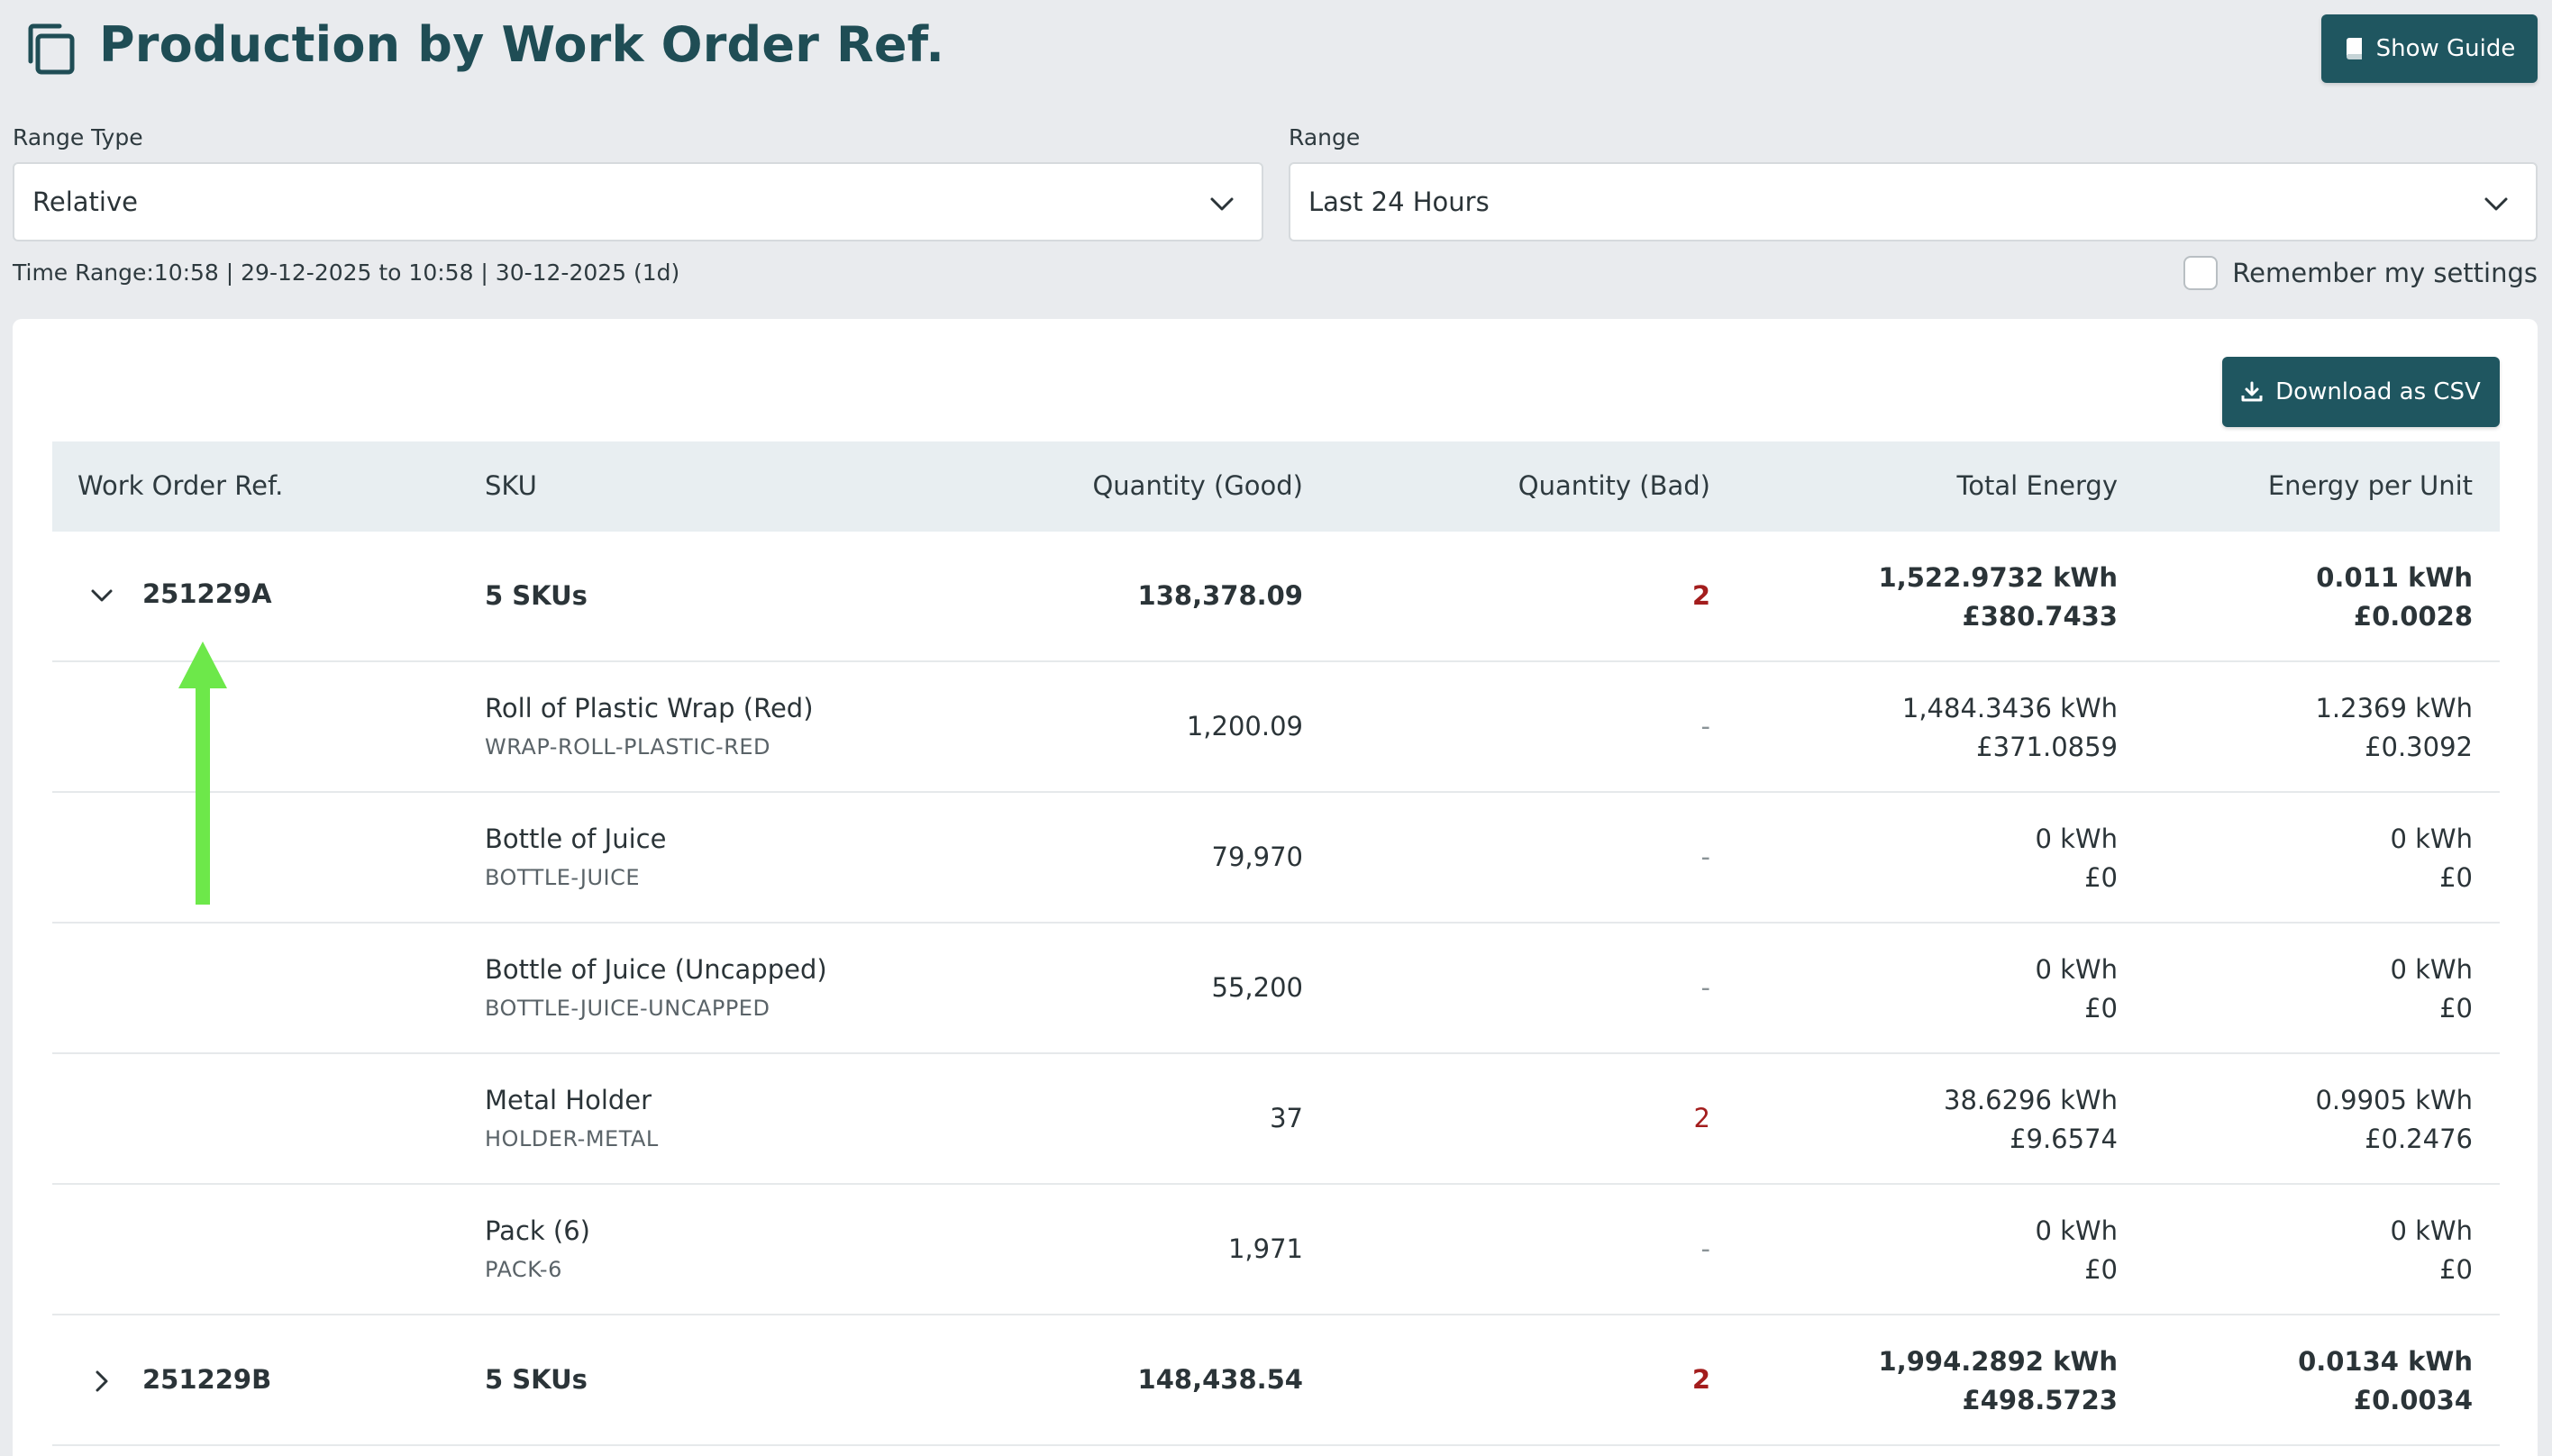 The width and height of the screenshot is (2552, 1456). What do you see at coordinates (1998, 598) in the screenshot?
I see `total-energy: 1,522.9732 kWh £380.7433` at bounding box center [1998, 598].